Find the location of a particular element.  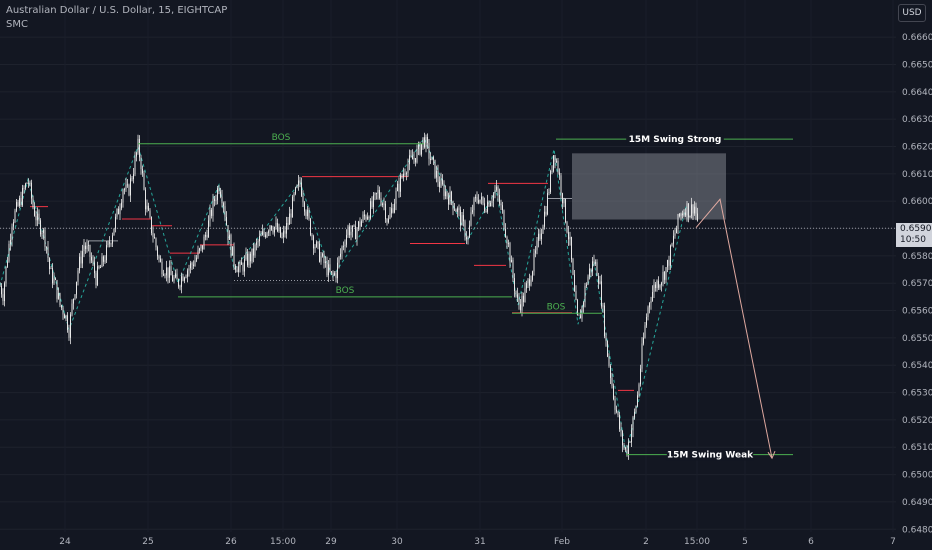

price-axis is located at coordinates (914, 275).